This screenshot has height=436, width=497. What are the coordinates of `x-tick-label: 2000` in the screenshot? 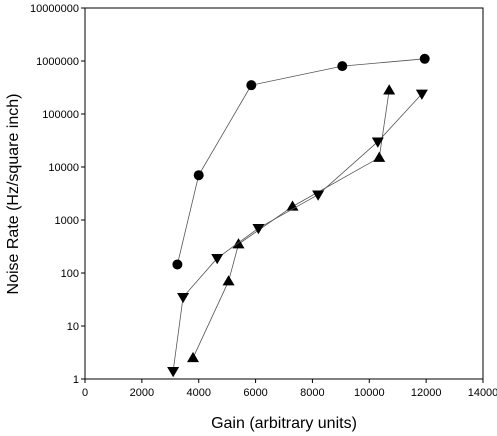 It's located at (142, 393).